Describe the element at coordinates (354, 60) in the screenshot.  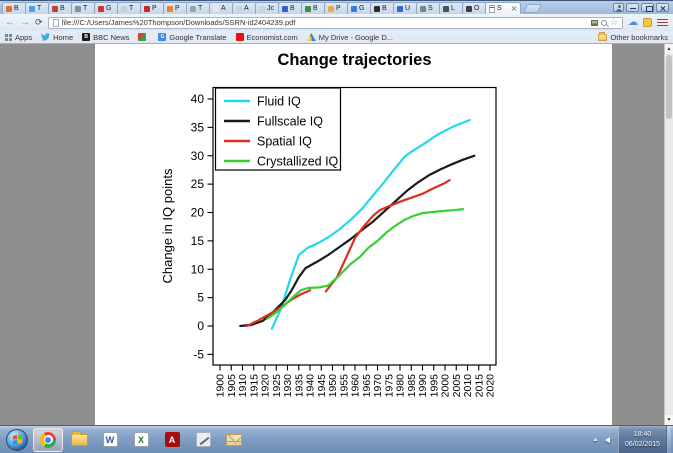
I see `chart-title: Change trajectories` at that location.